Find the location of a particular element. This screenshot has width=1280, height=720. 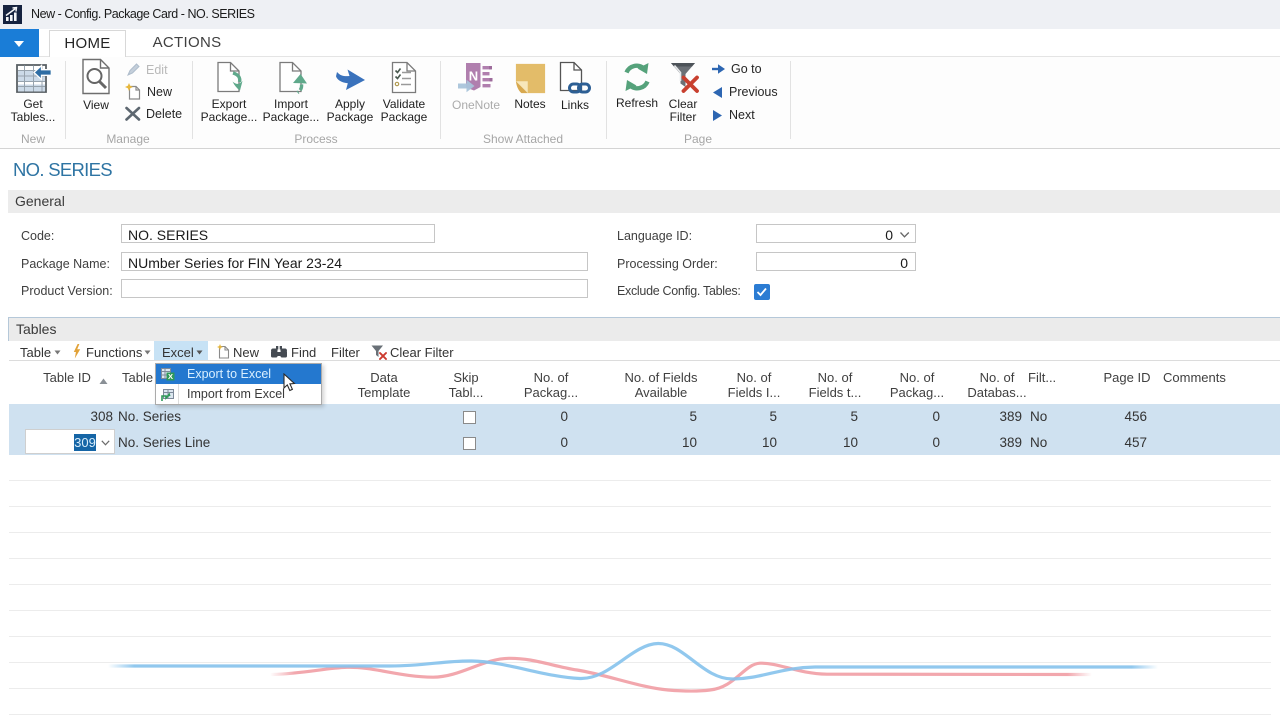

svg-text: X is located at coordinates (170, 376).